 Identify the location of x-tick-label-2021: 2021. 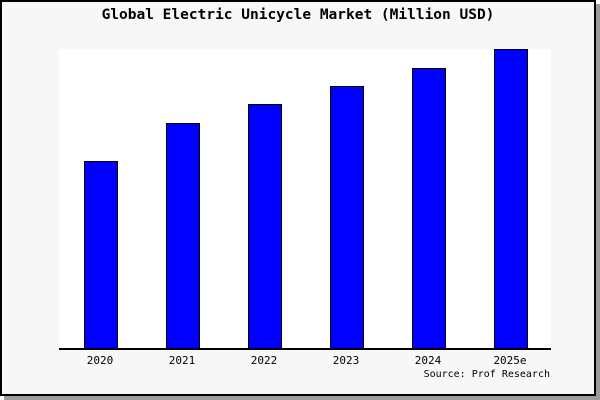
(182, 360).